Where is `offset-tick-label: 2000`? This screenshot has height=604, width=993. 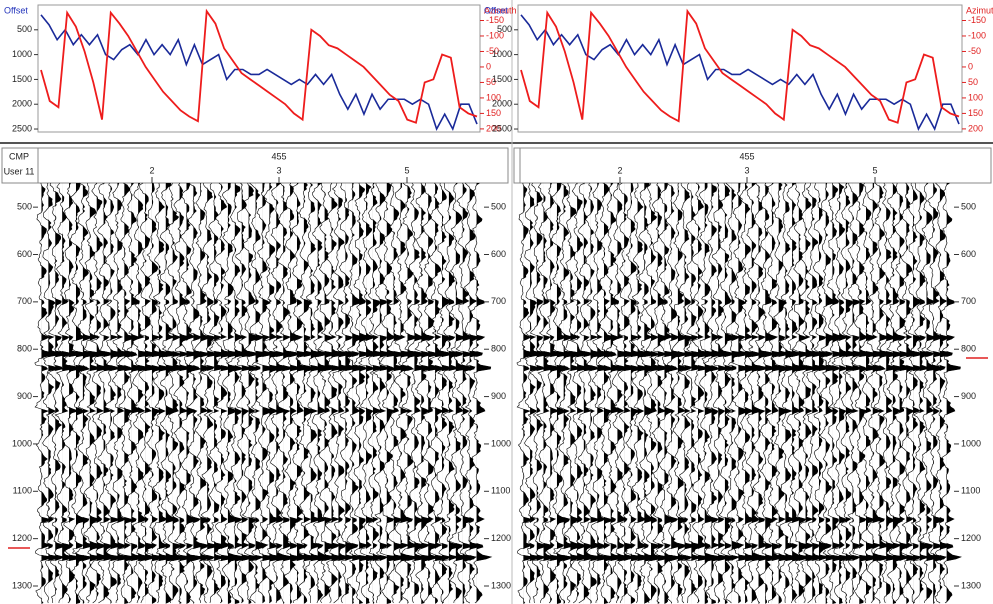 offset-tick-label: 2000 is located at coordinates (502, 104).